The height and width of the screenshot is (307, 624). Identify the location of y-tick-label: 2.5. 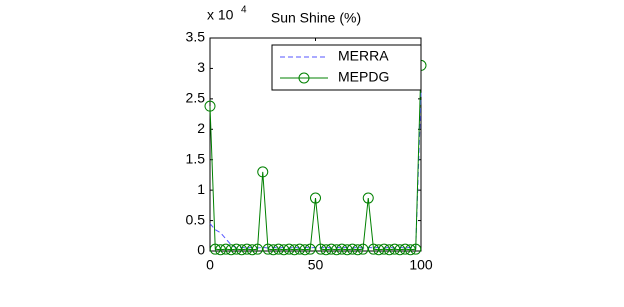
(196, 98).